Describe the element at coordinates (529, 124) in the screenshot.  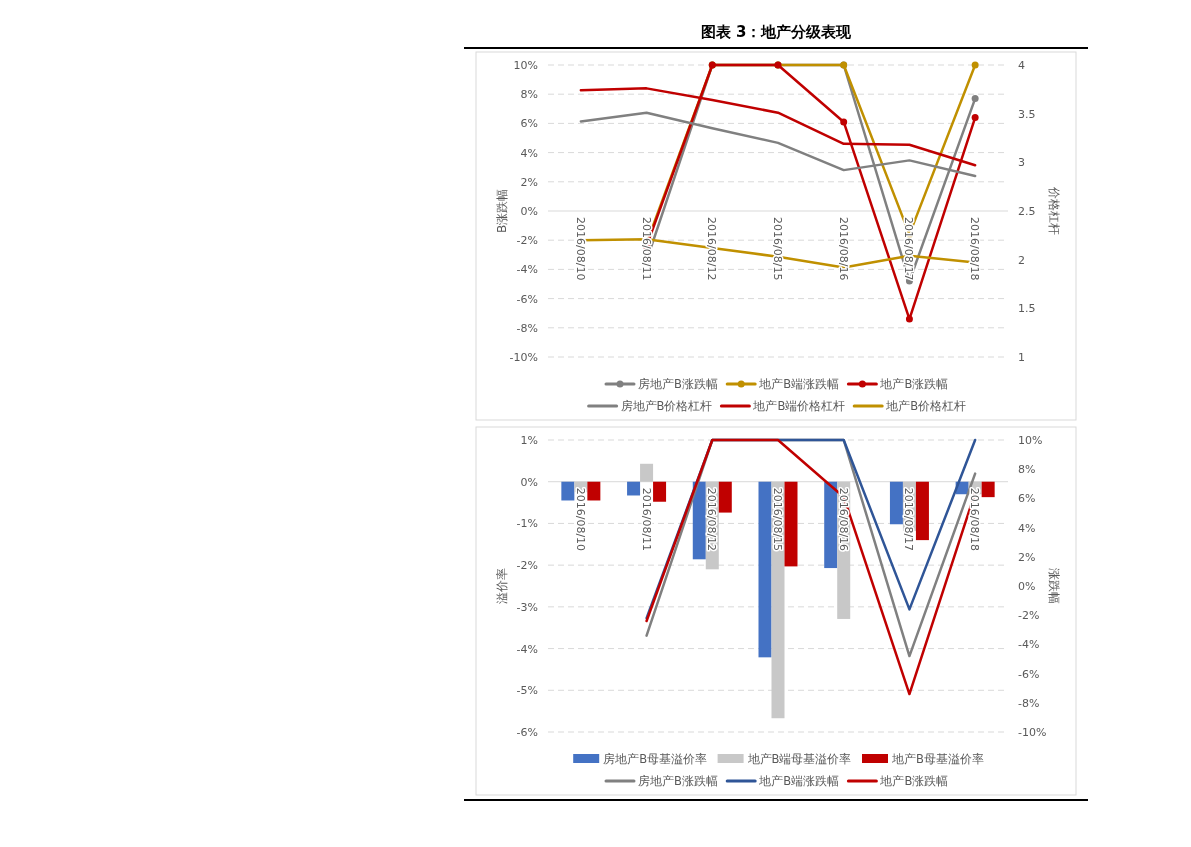
I see `y-tick-label: 6%` at that location.